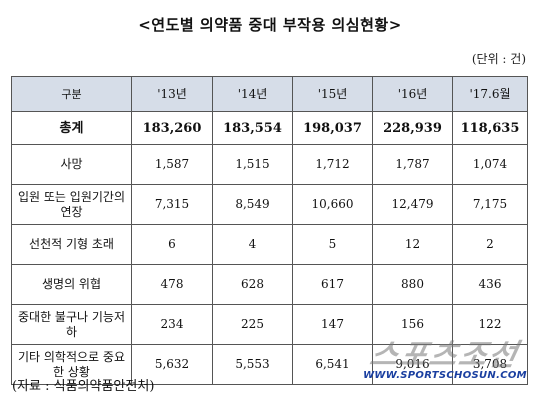  Describe the element at coordinates (172, 364) in the screenshot. I see `cell-value: 5,632` at that location.